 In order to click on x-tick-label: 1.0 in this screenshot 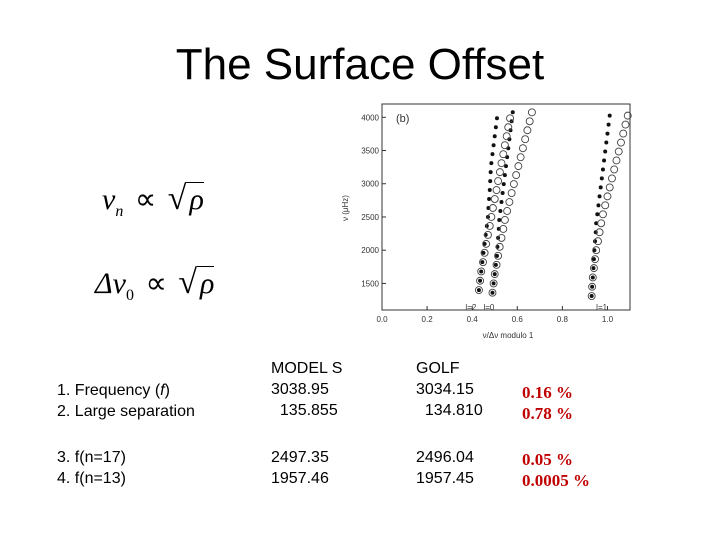, I will do `click(608, 319)`.